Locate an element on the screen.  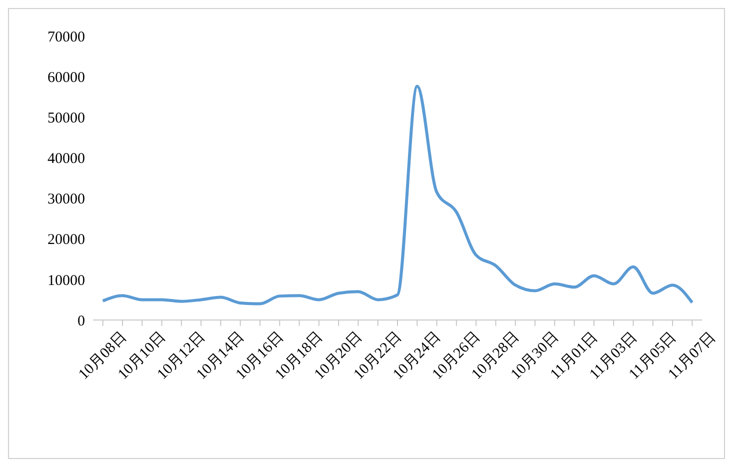
y-tick-label: 50000 is located at coordinates (66, 118).